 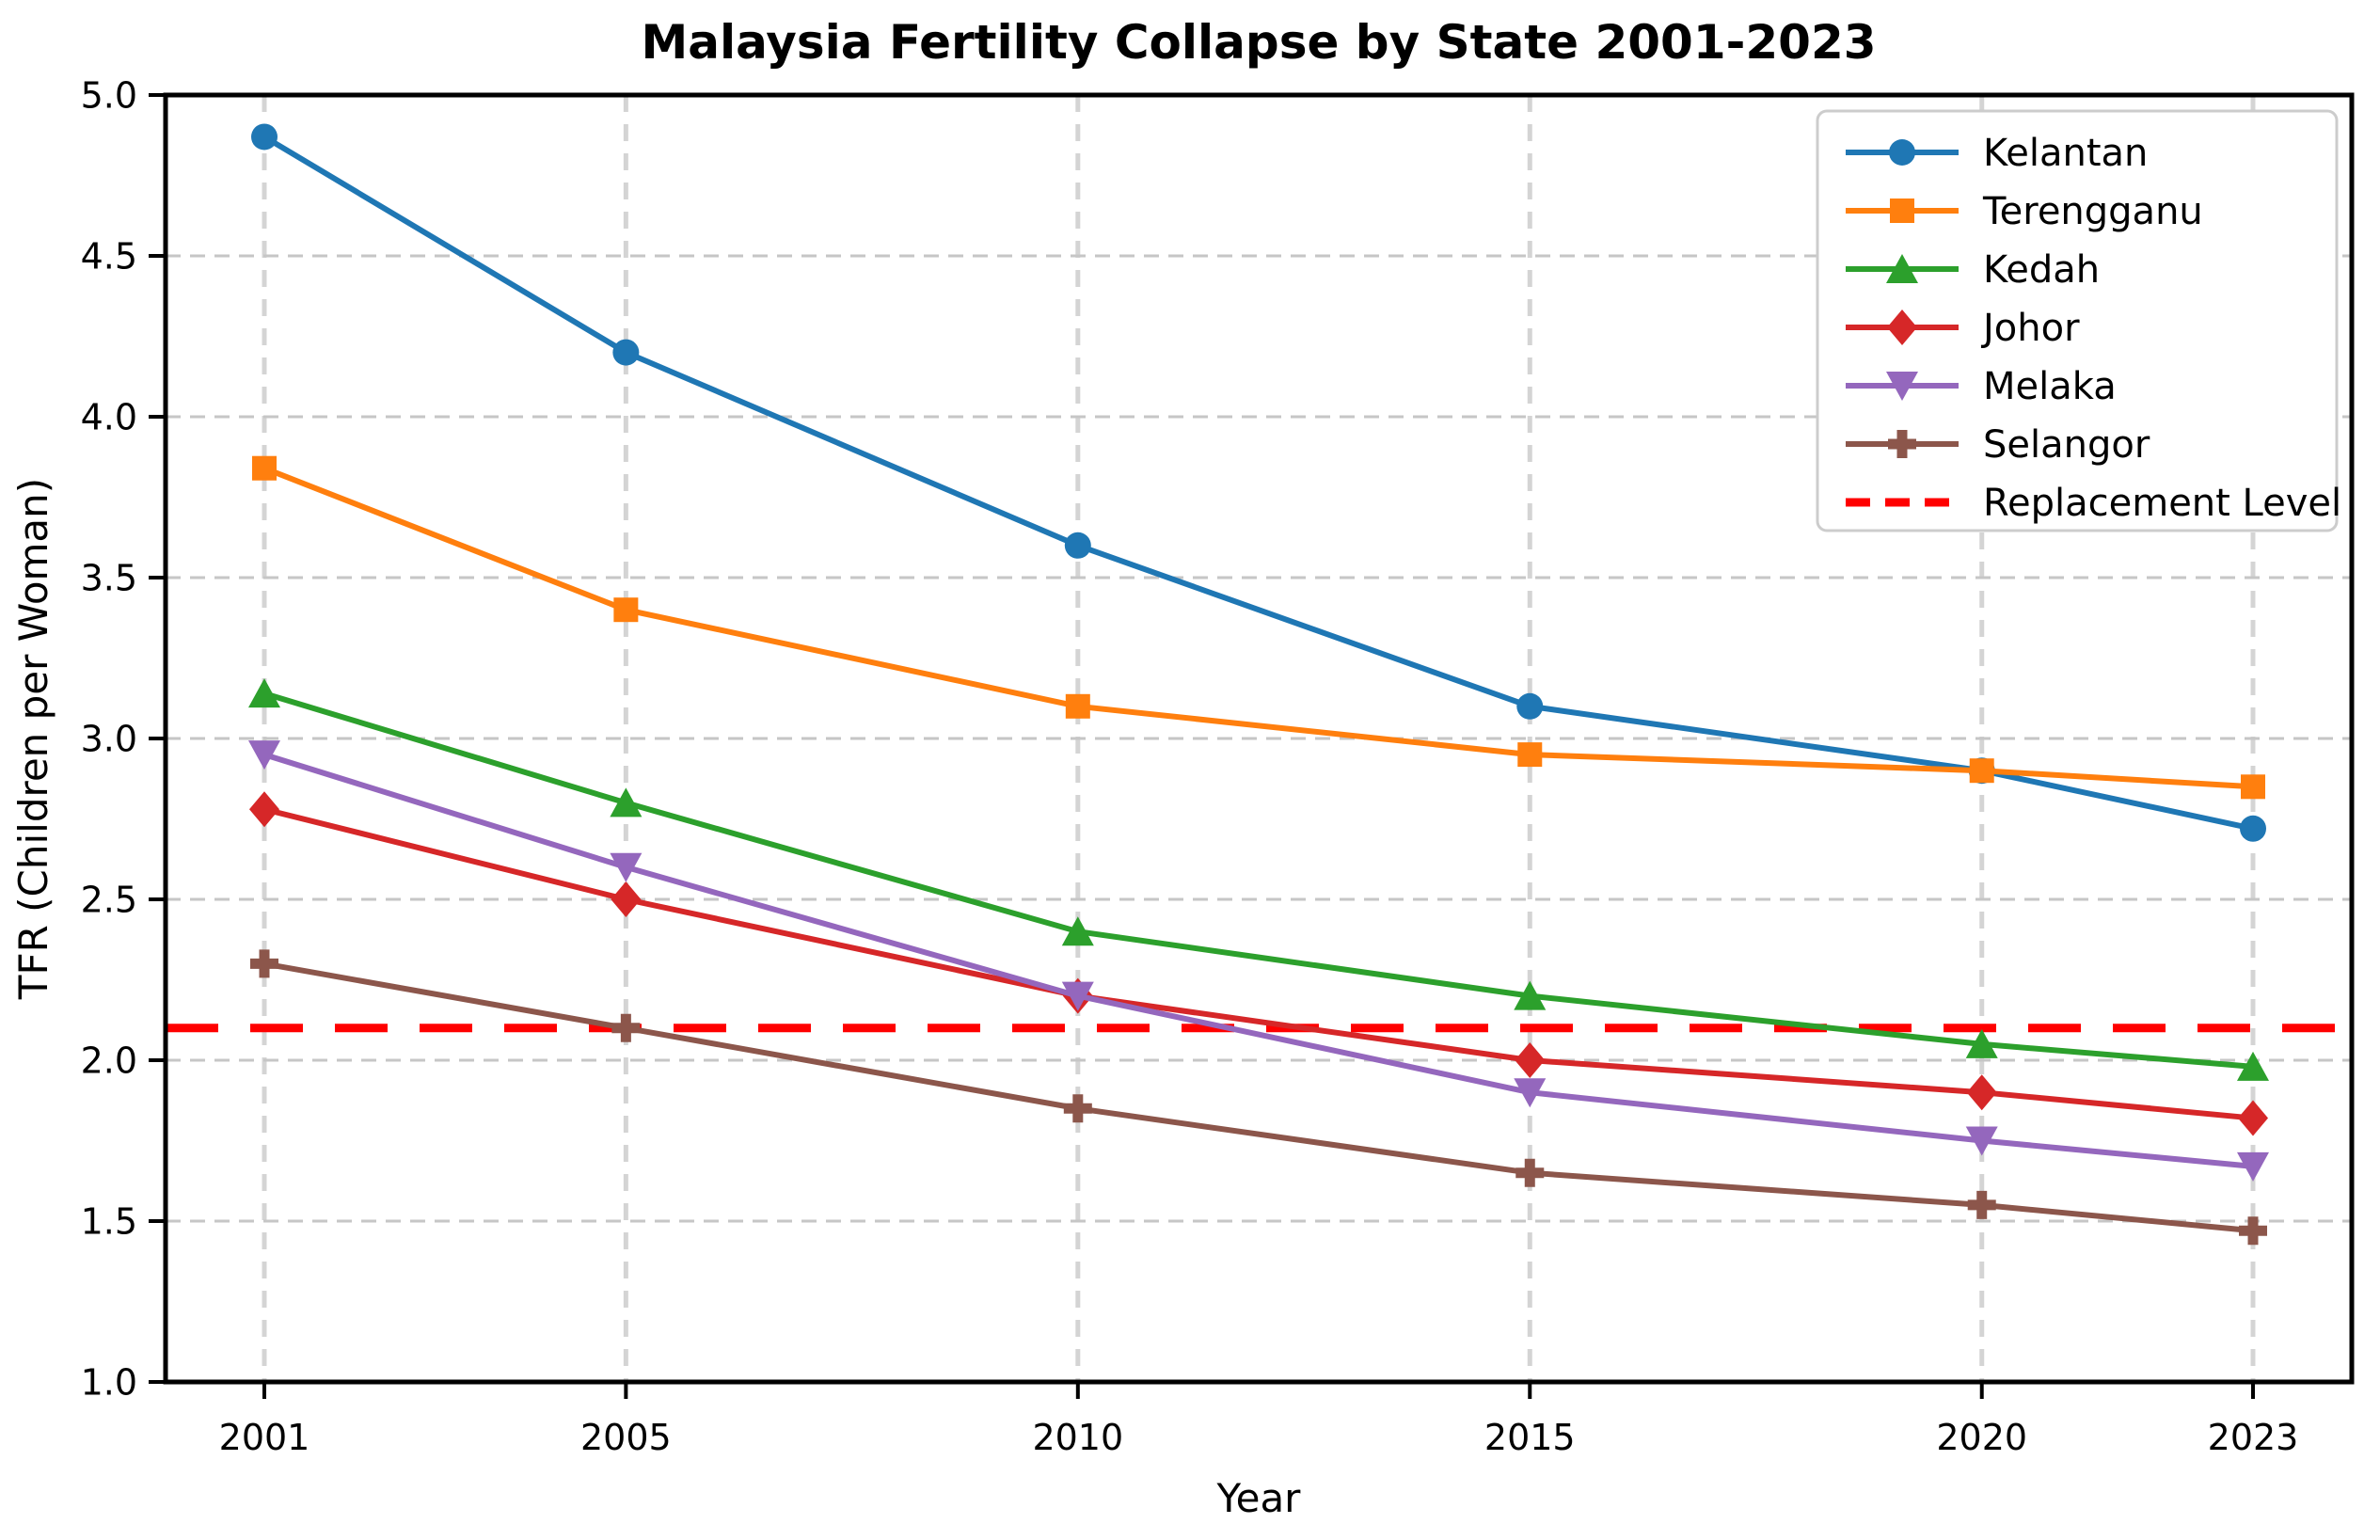 What do you see at coordinates (2030, 328) in the screenshot?
I see `legend-label-johor: Johor` at bounding box center [2030, 328].